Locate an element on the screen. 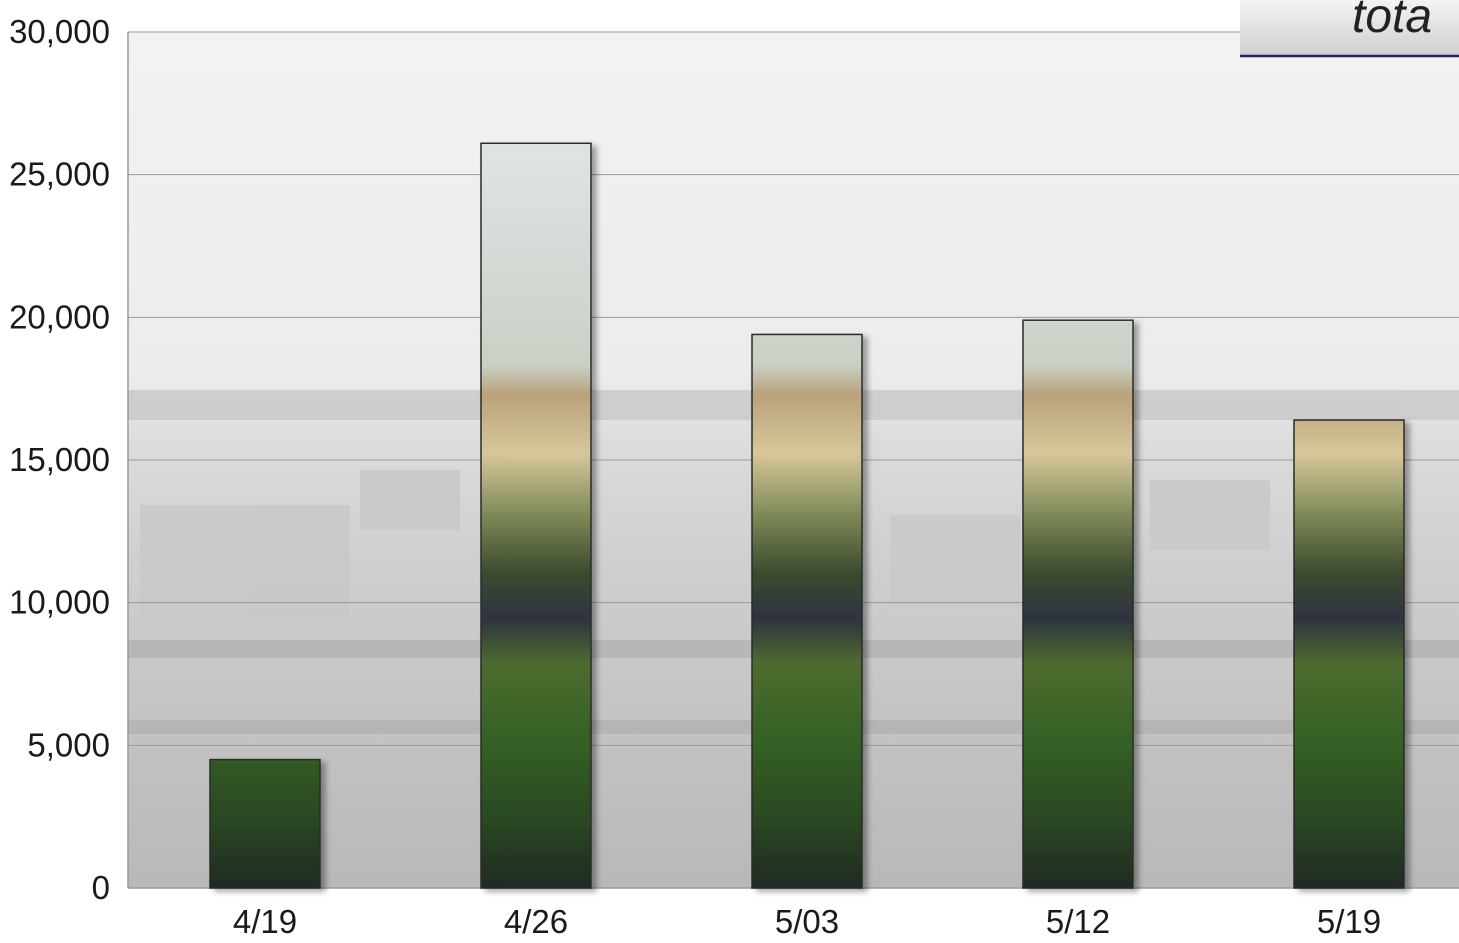  x-tick-label: 5/19 is located at coordinates (1349, 921).